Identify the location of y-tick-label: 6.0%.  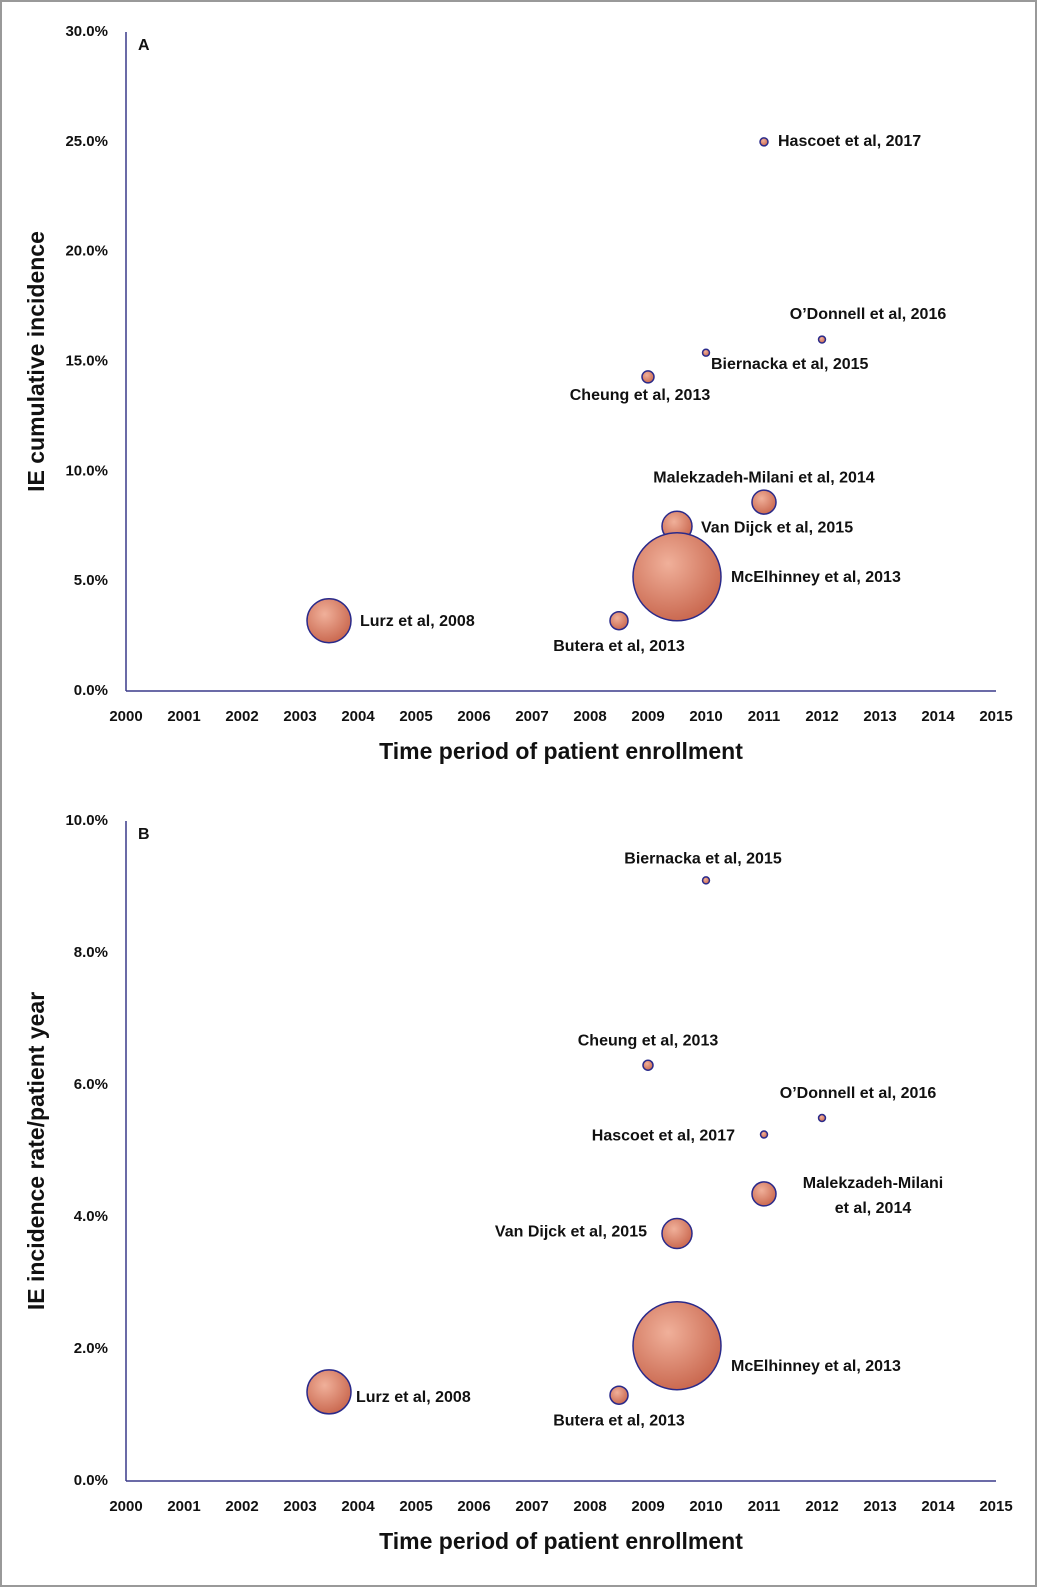
(91, 1084).